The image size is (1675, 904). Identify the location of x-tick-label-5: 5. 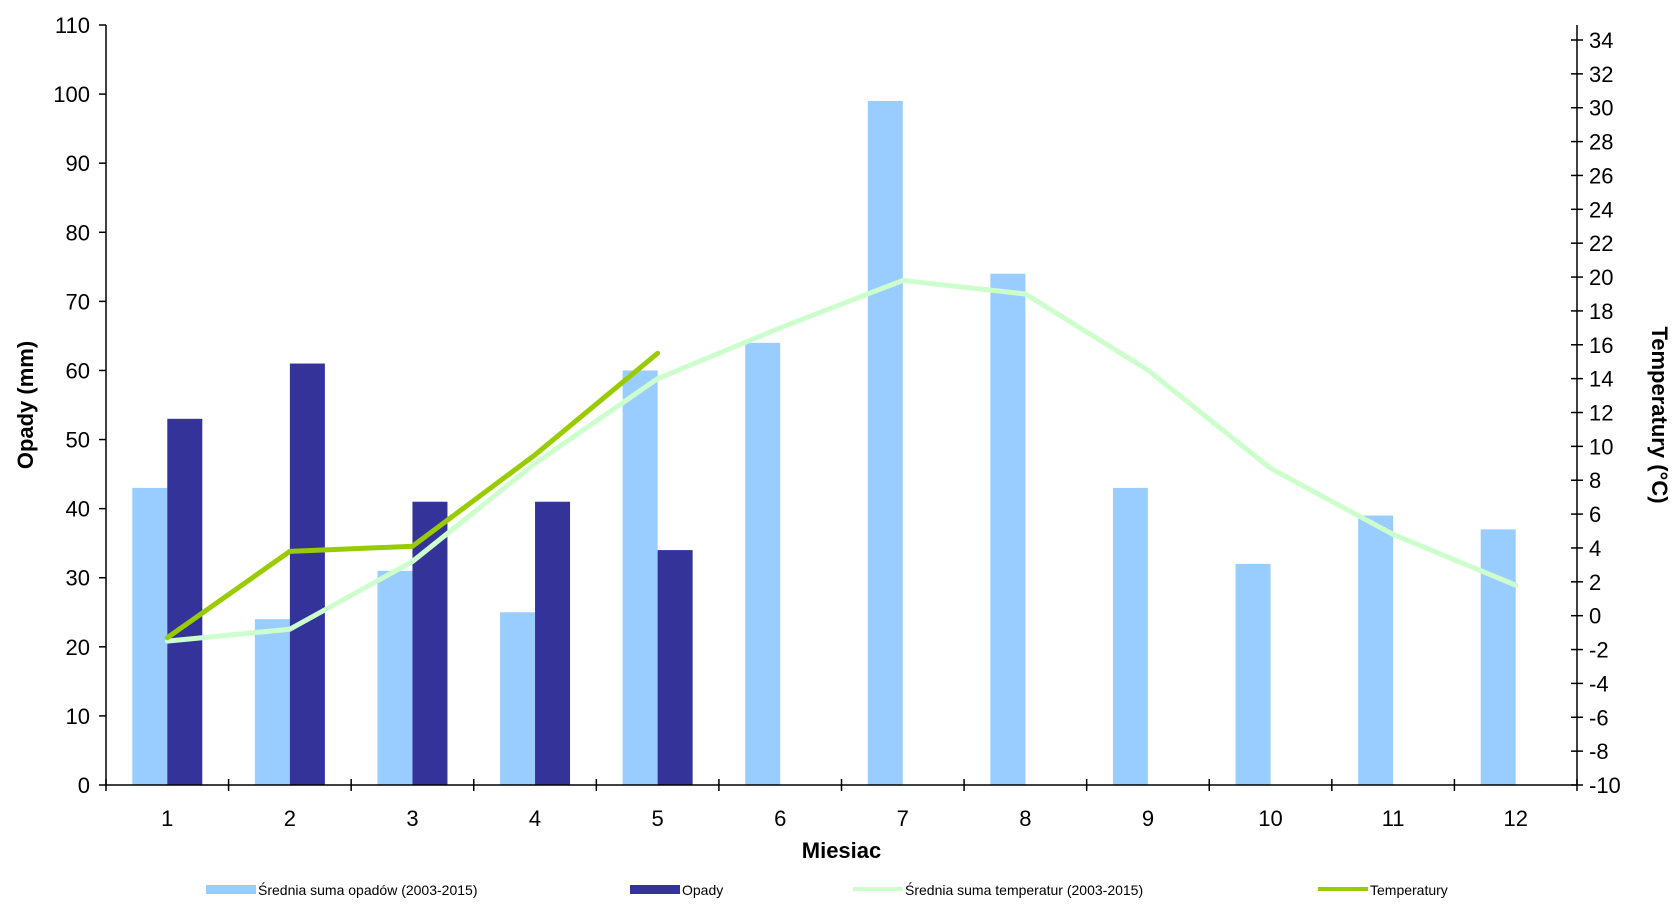
(658, 818).